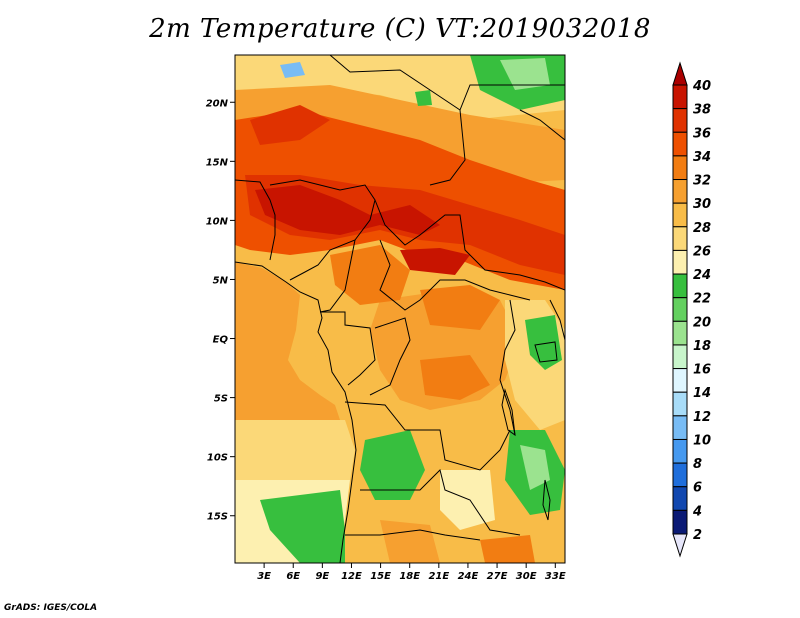 The height and width of the screenshot is (618, 800). I want to click on longitude-axis: 3E 6E 9E 12E 15E 18E 21E 24E 27E 30E 33E, so click(411, 572).